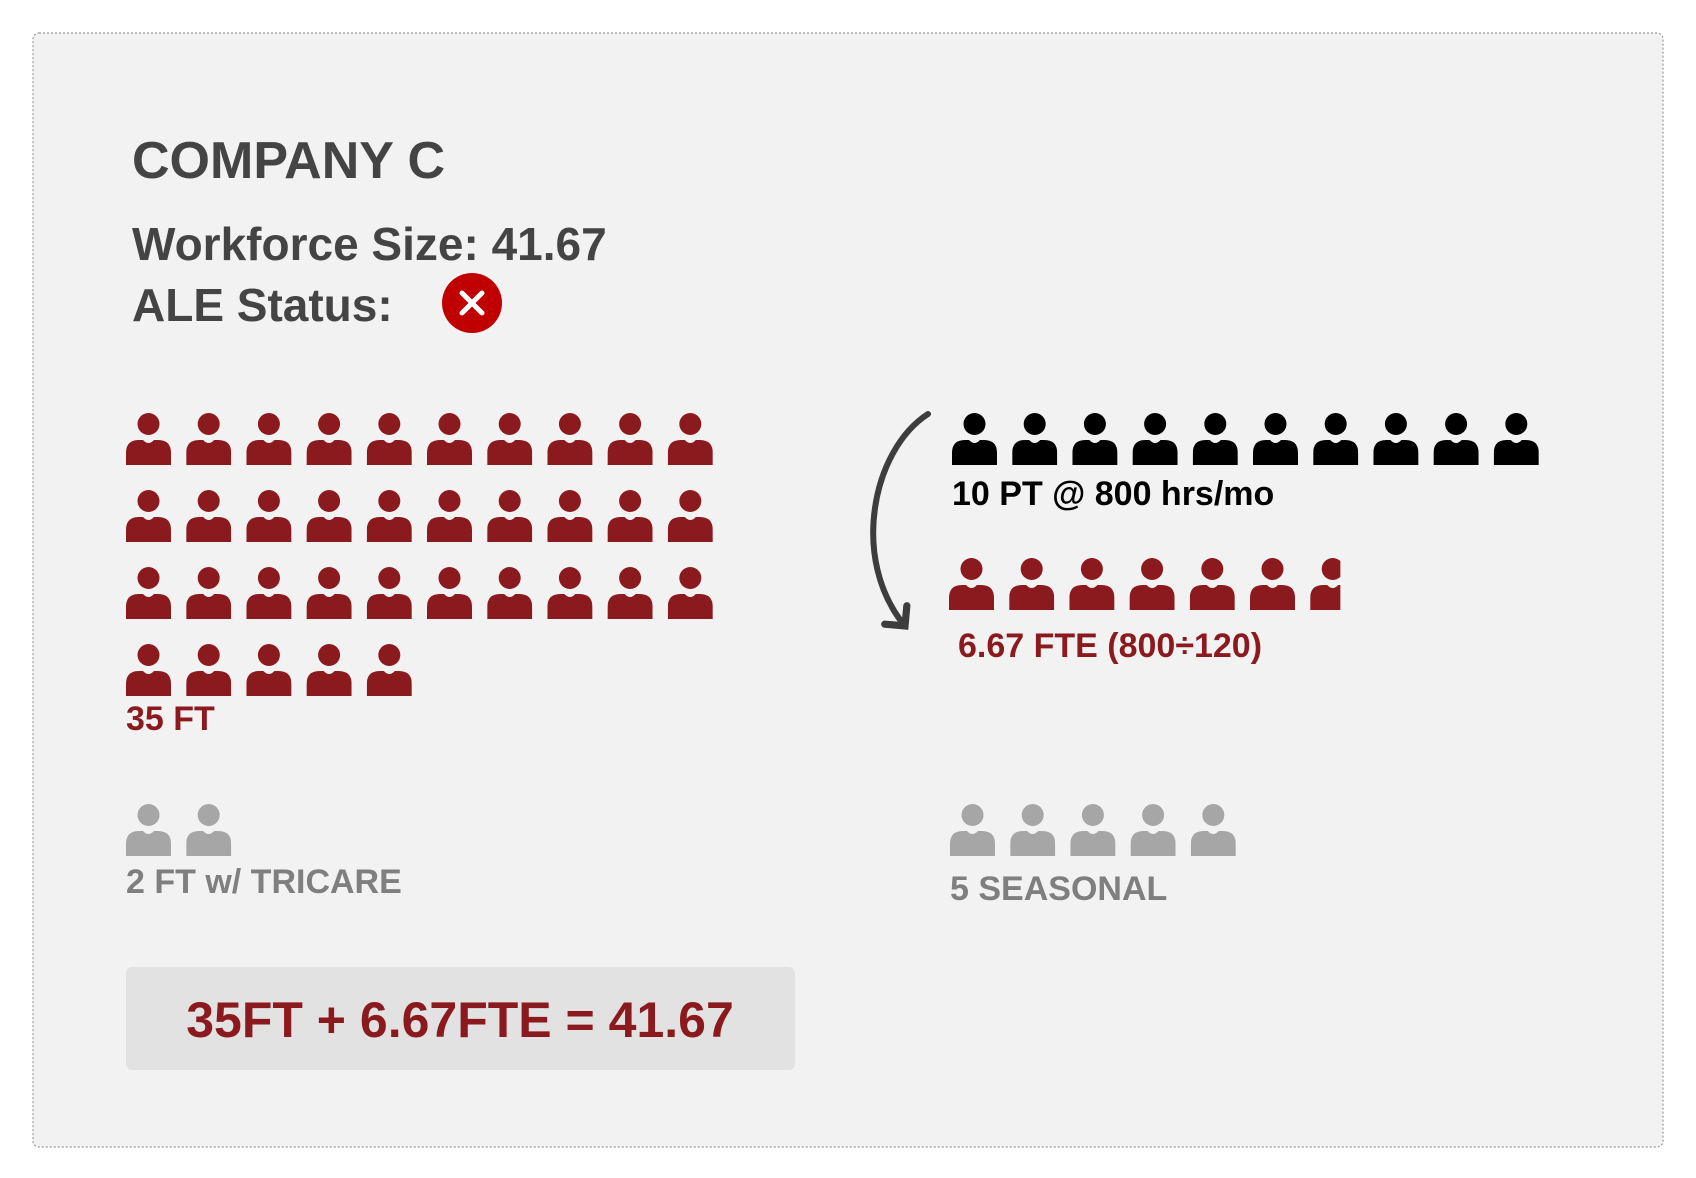 Image resolution: width=1696 pixels, height=1178 pixels. What do you see at coordinates (1058, 889) in the screenshot?
I see `group-label: 5 SEASONAL` at bounding box center [1058, 889].